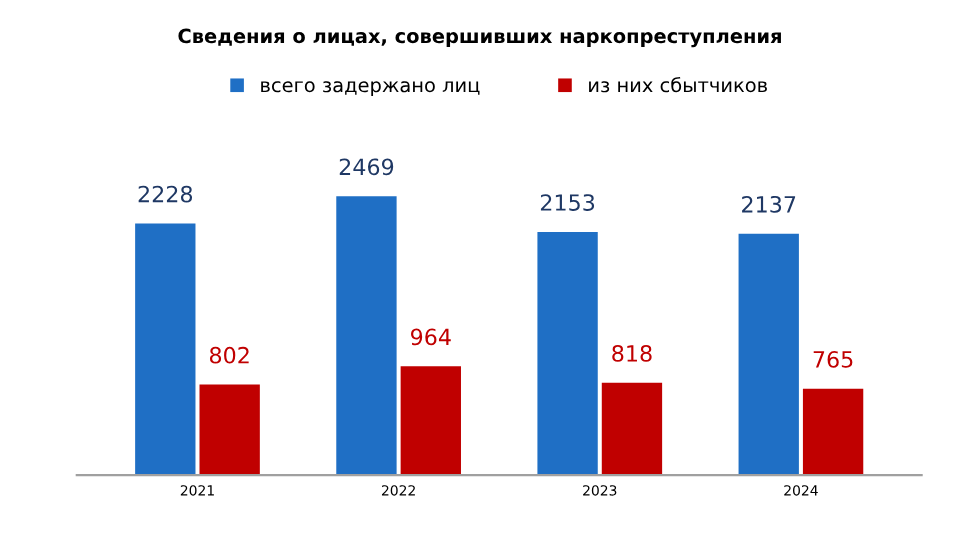 Image resolution: width=960 pixels, height=540 pixels. I want to click on data-label: 765, so click(833, 359).